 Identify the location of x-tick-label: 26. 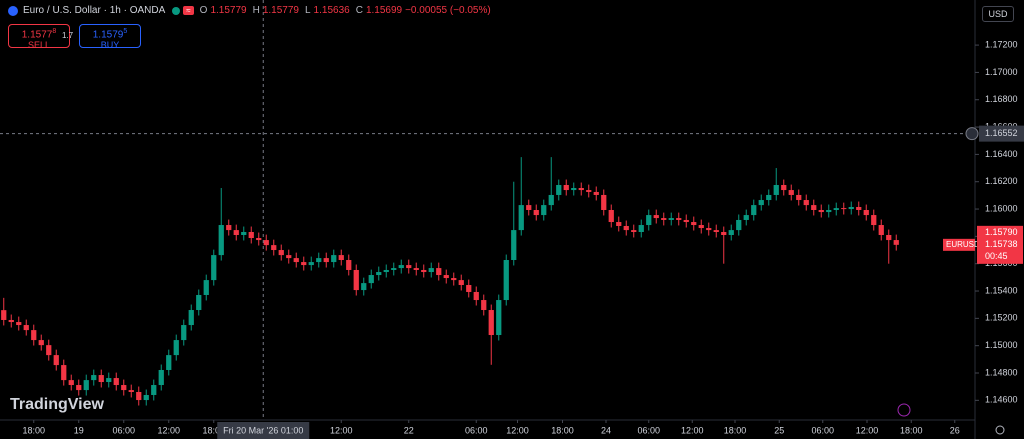
(955, 430).